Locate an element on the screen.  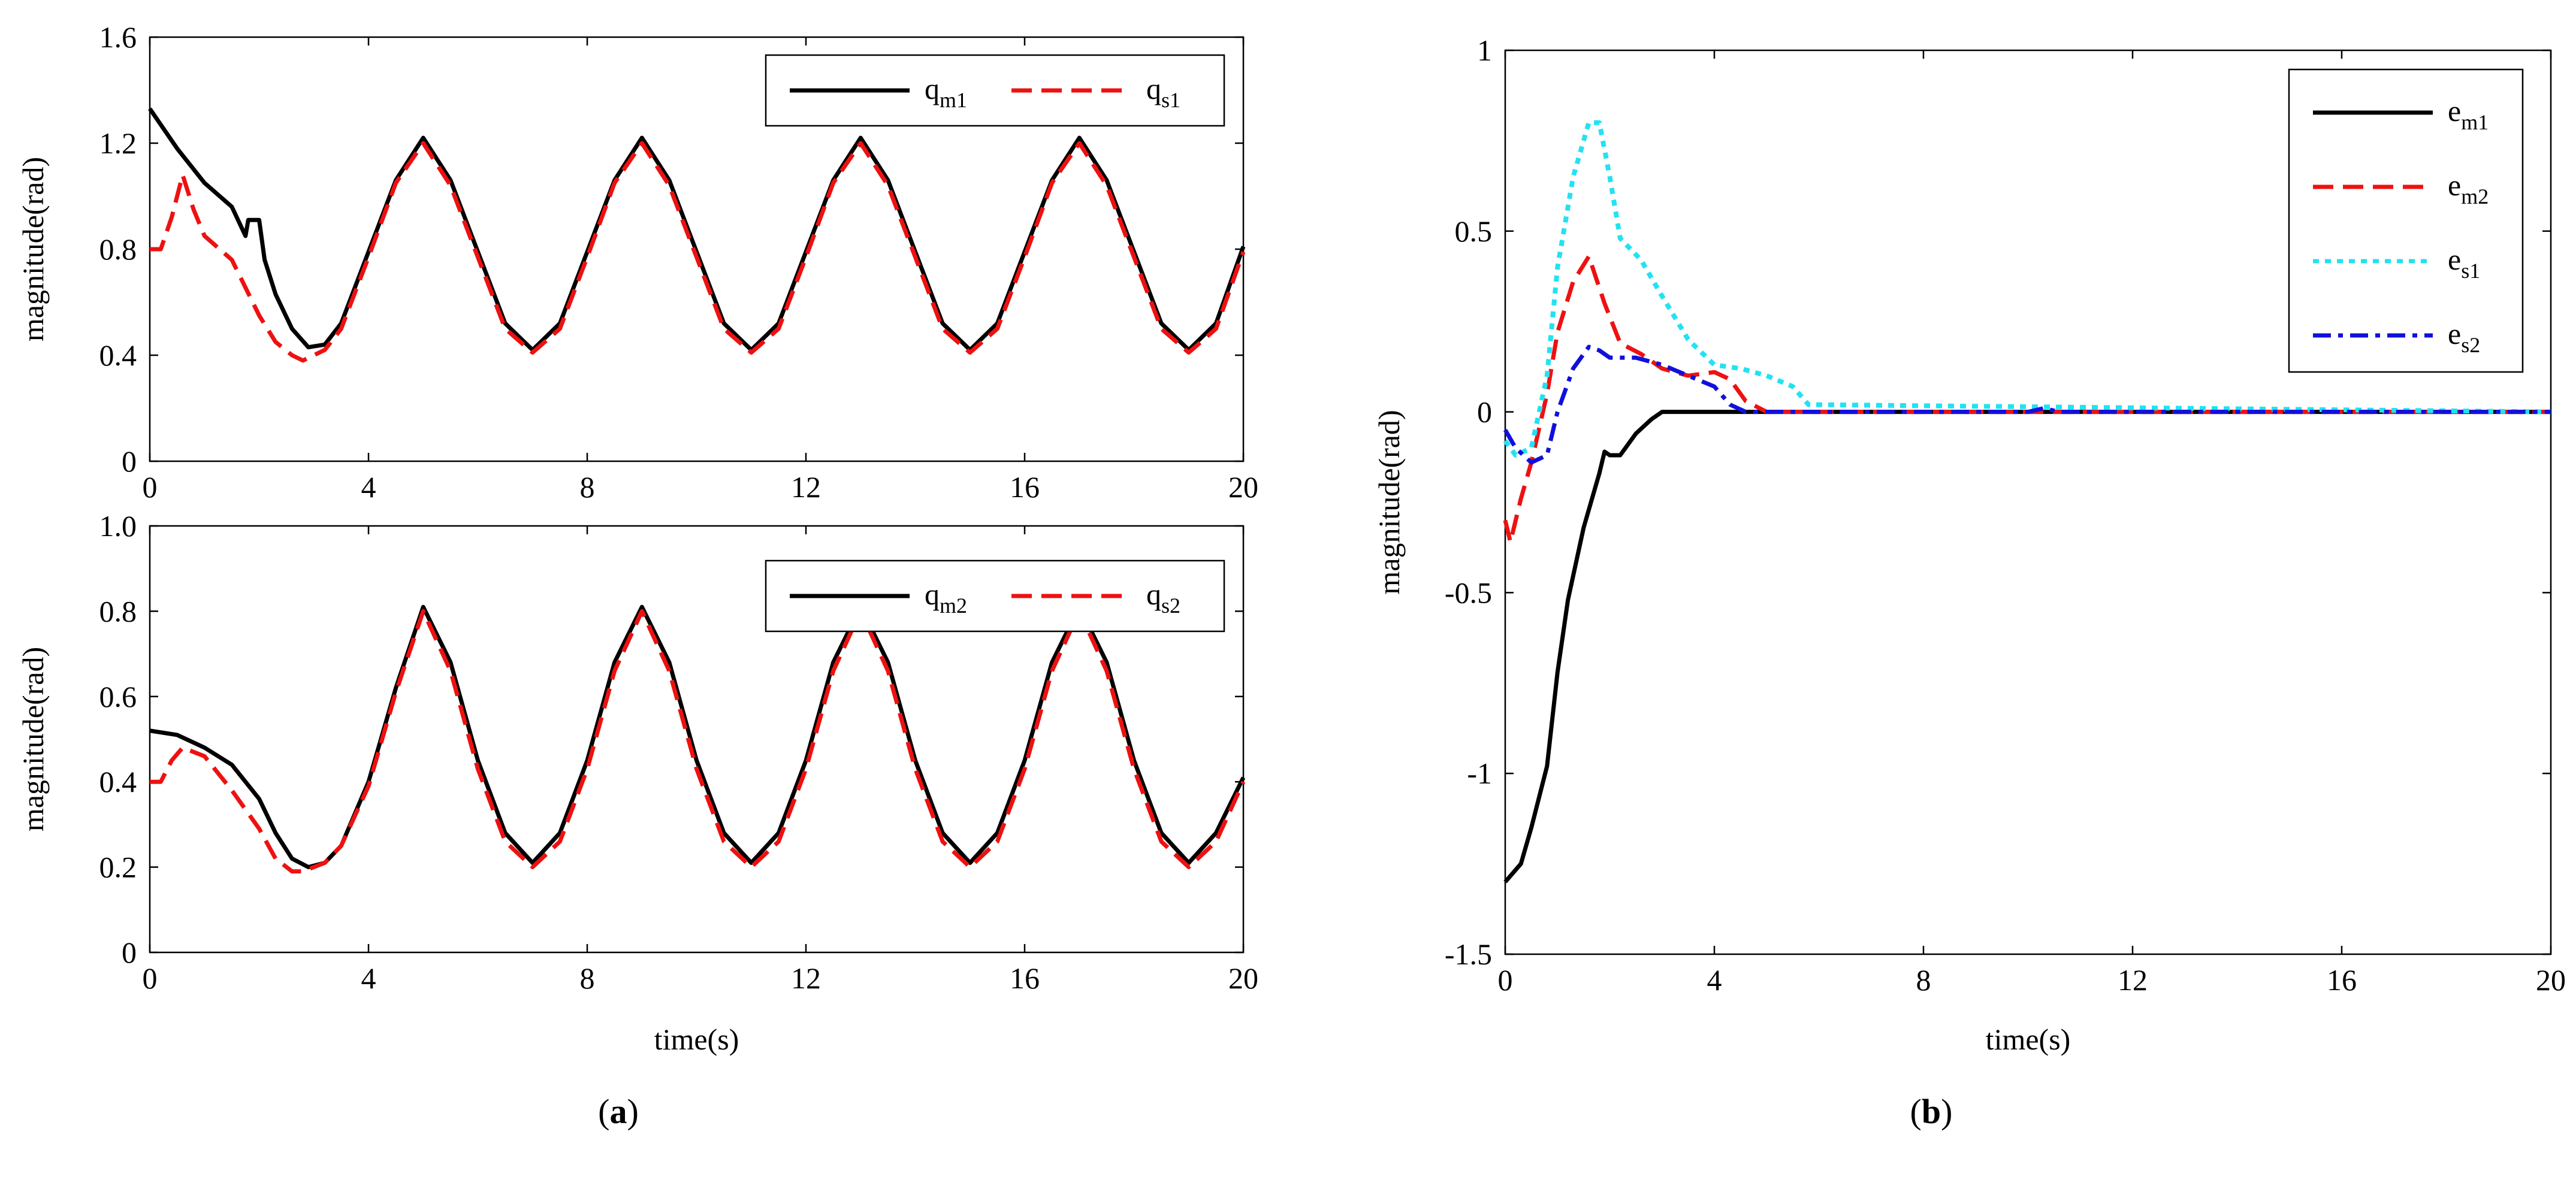
legend-label-q-m2: qm2 is located at coordinates (946, 597).